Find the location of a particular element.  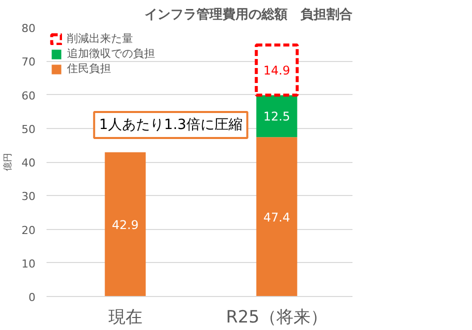

y-axis-title: 億円 is located at coordinates (8, 162).